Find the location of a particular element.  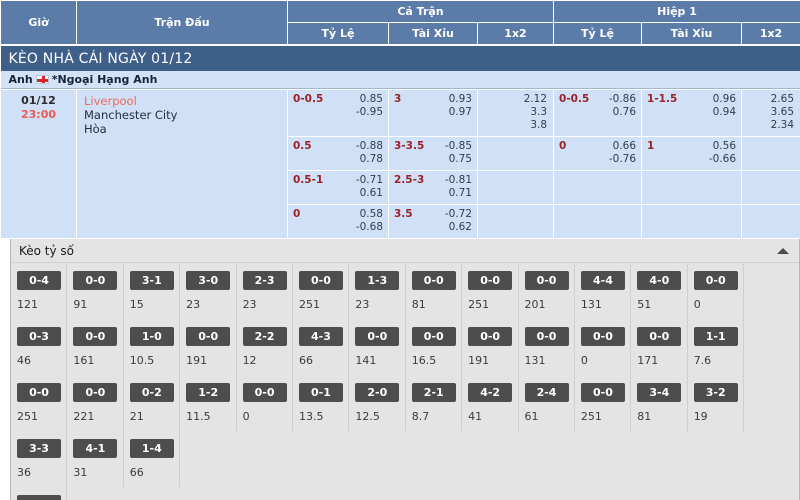

score-chip: 0-2 is located at coordinates (151, 392).